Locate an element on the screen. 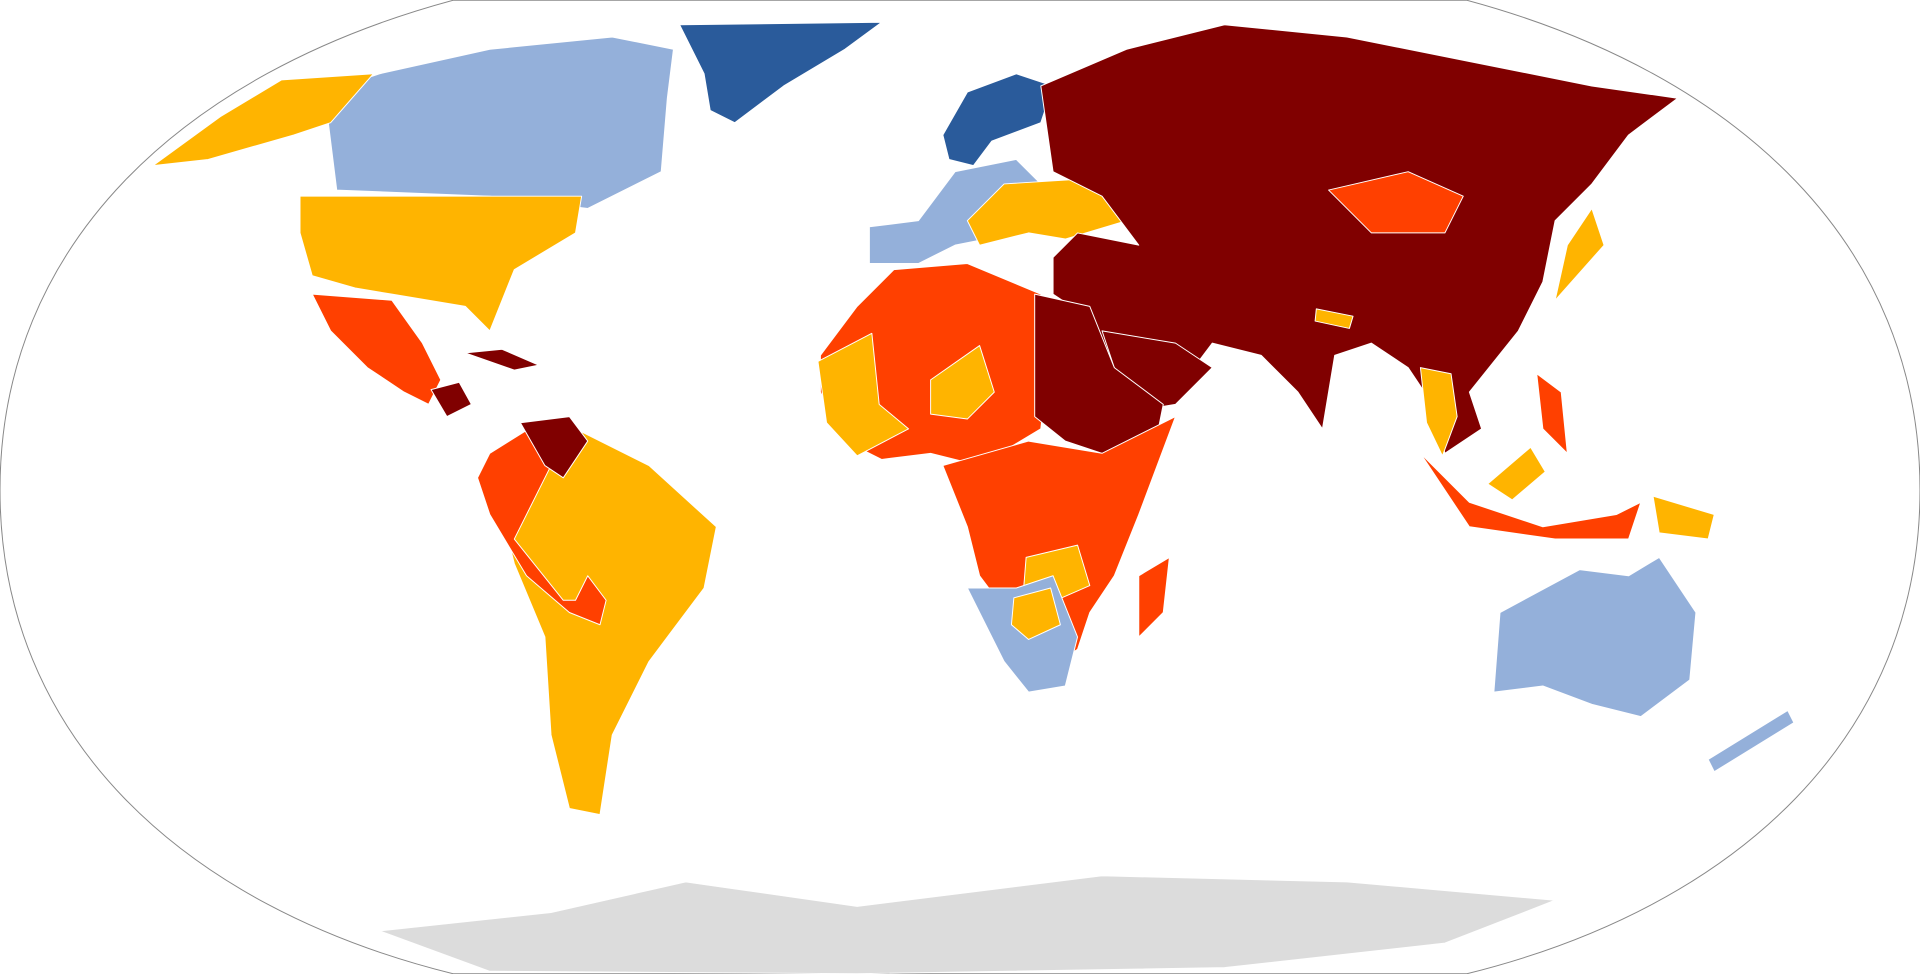 The height and width of the screenshot is (974, 1920). south-america-east is located at coordinates (603, 622).